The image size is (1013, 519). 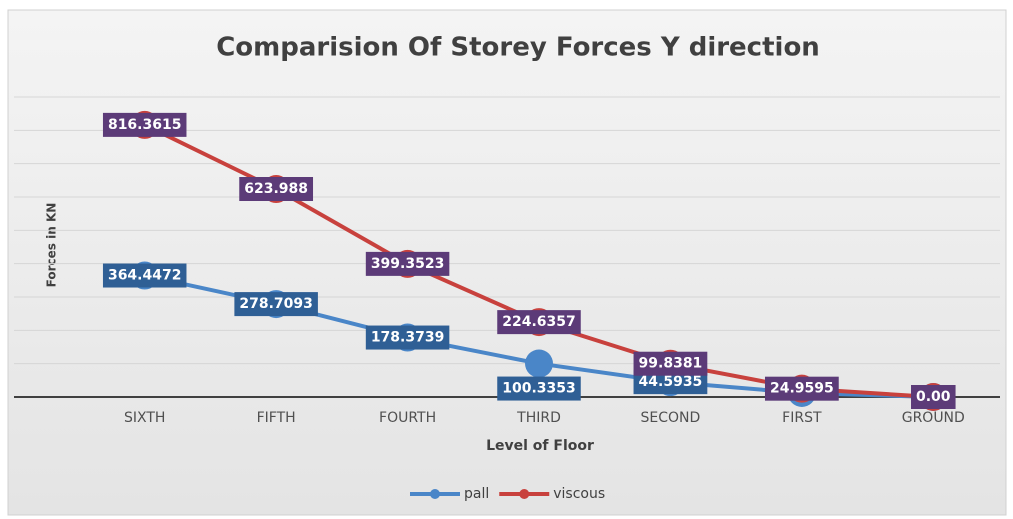 What do you see at coordinates (579, 494) in the screenshot?
I see `legend-label: viscous` at bounding box center [579, 494].